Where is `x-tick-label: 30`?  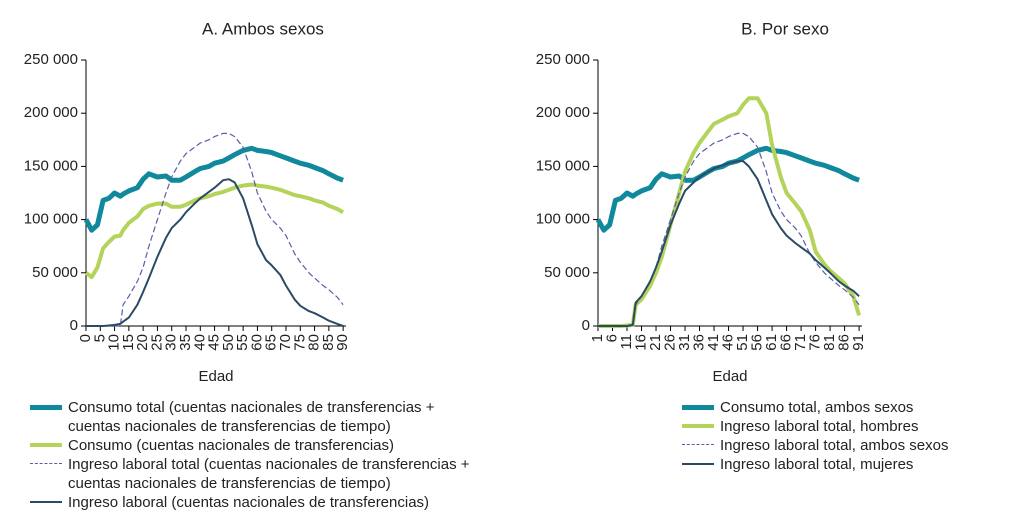 x-tick-label: 30 is located at coordinates (171, 342).